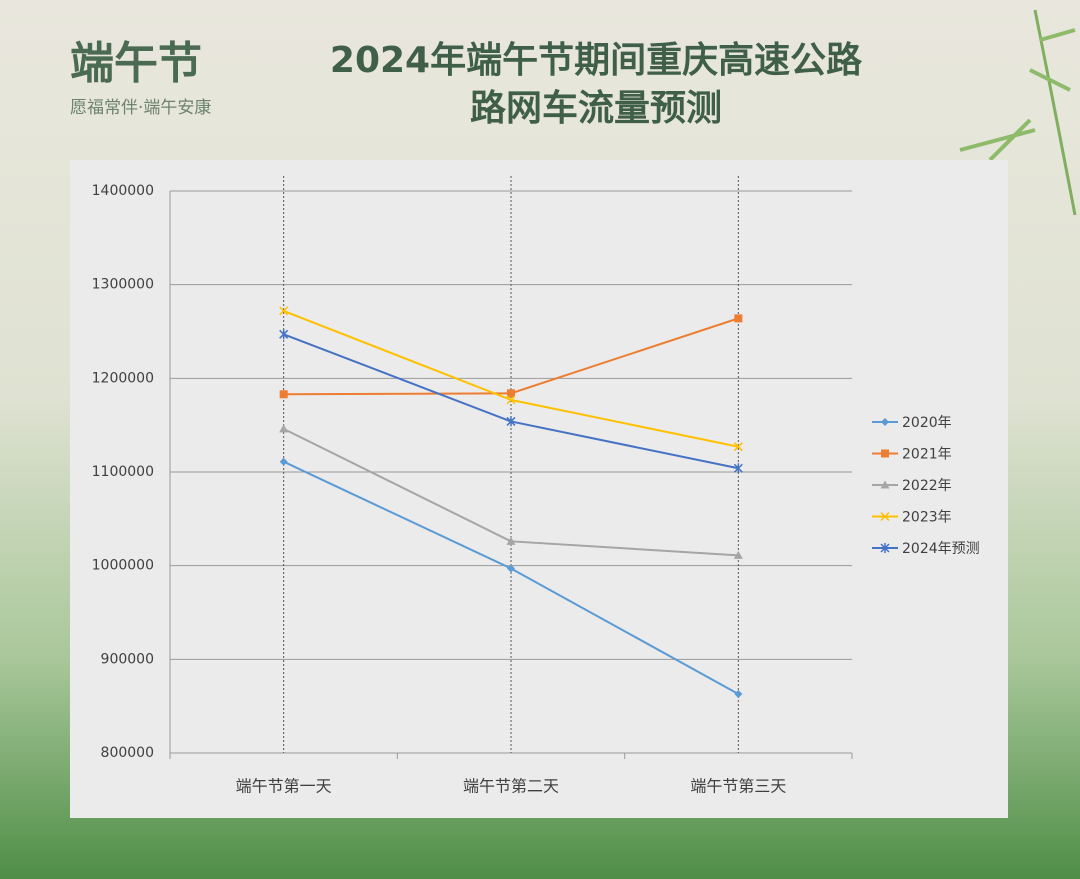 The height and width of the screenshot is (879, 1080). Describe the element at coordinates (596, 60) in the screenshot. I see `chart-title: 2024年端午节期间重庆高速公路` at that location.